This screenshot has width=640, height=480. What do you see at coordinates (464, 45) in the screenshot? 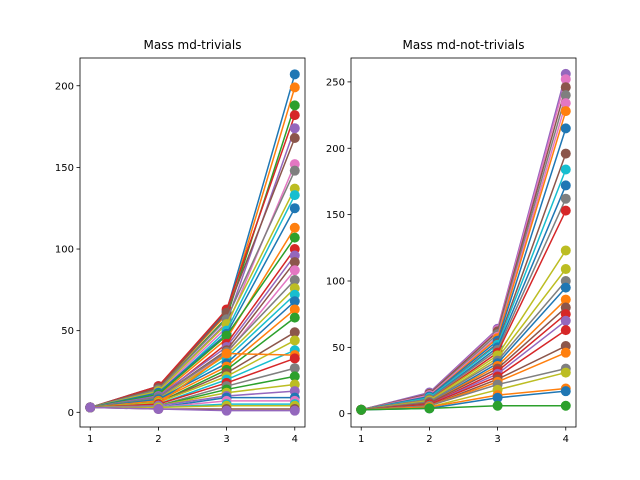
I see `chart-title: Mass md-not-trivials` at bounding box center [464, 45].